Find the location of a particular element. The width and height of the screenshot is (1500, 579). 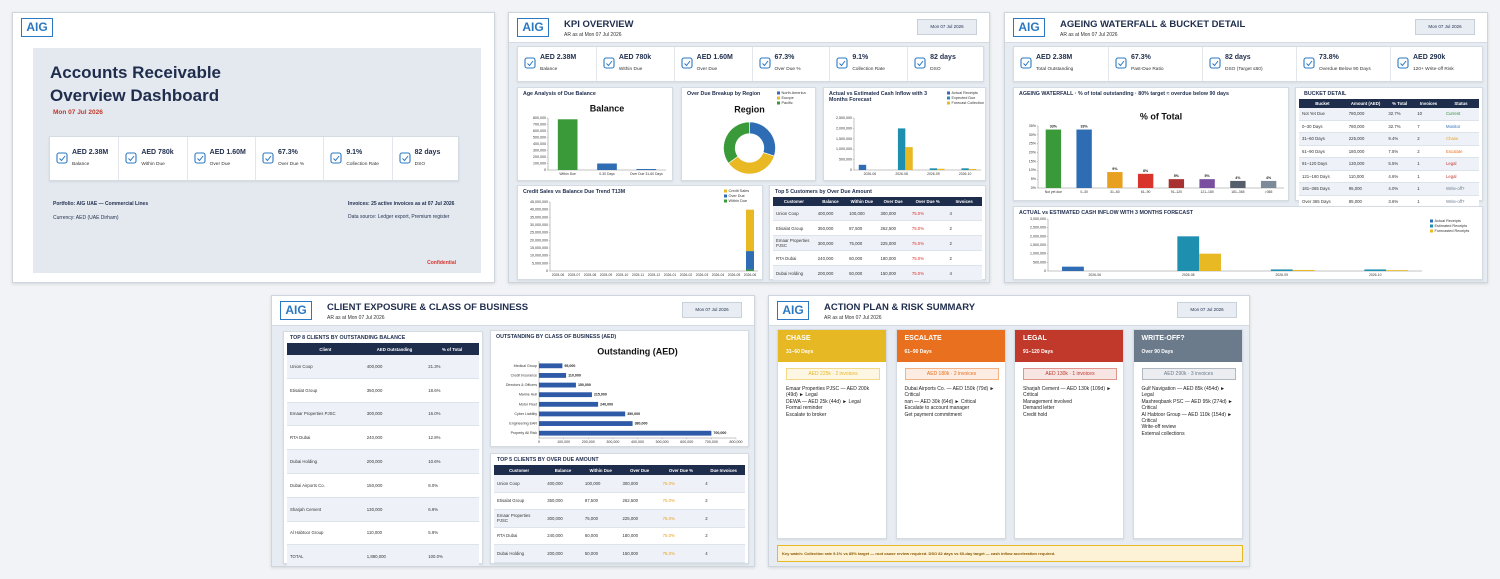

kpi-value: 73.8% is located at coordinates (1329, 57).